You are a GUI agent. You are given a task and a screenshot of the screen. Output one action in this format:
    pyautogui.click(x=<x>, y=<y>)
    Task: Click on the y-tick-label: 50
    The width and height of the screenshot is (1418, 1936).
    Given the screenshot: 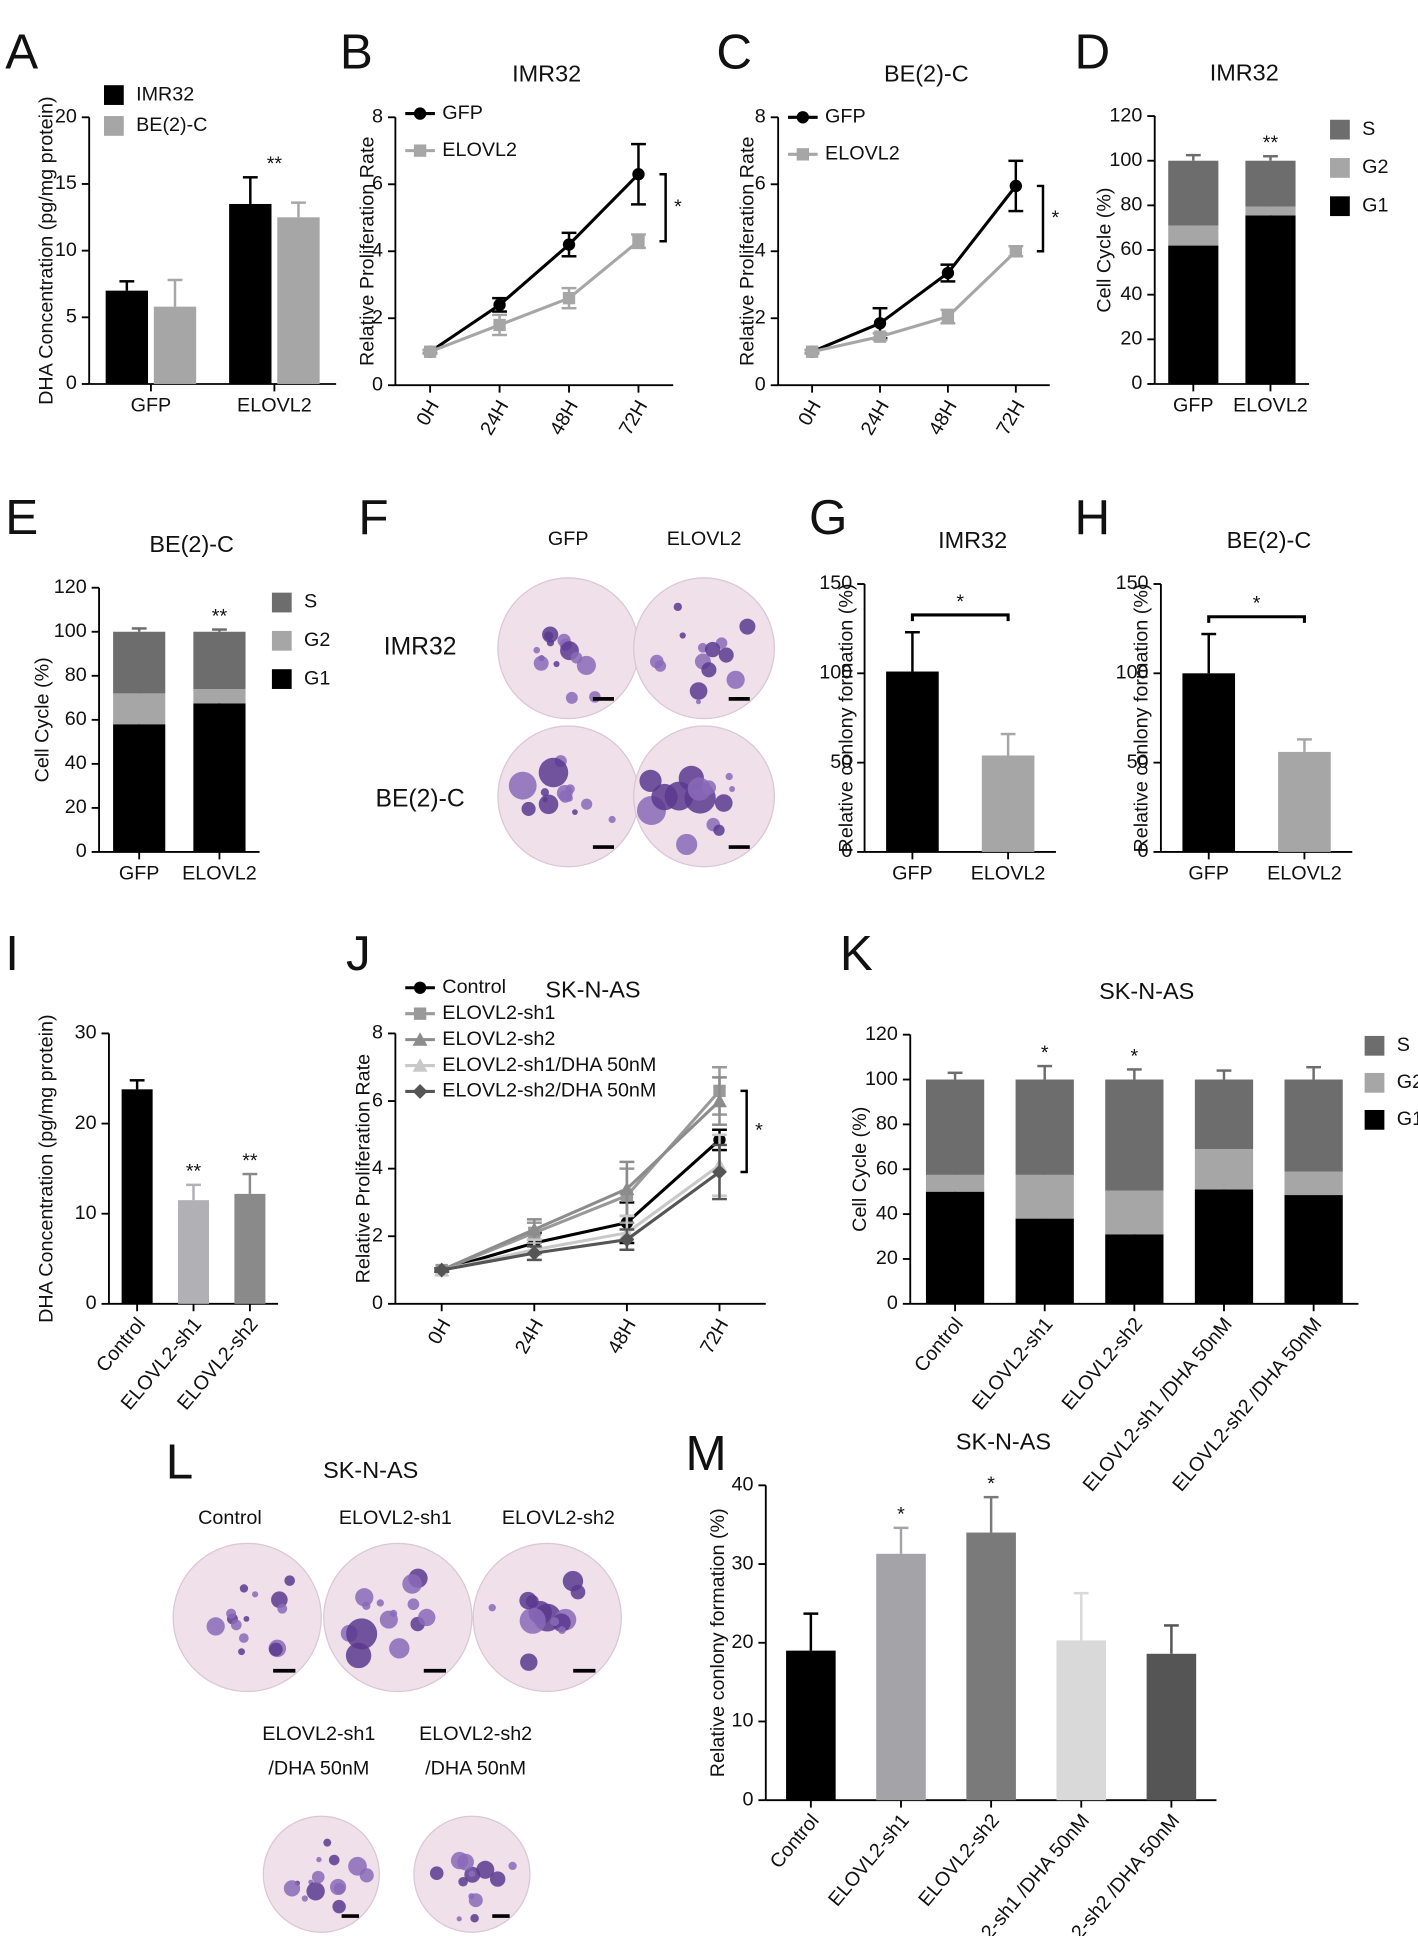 What is the action you would take?
    pyautogui.click(x=841, y=762)
    